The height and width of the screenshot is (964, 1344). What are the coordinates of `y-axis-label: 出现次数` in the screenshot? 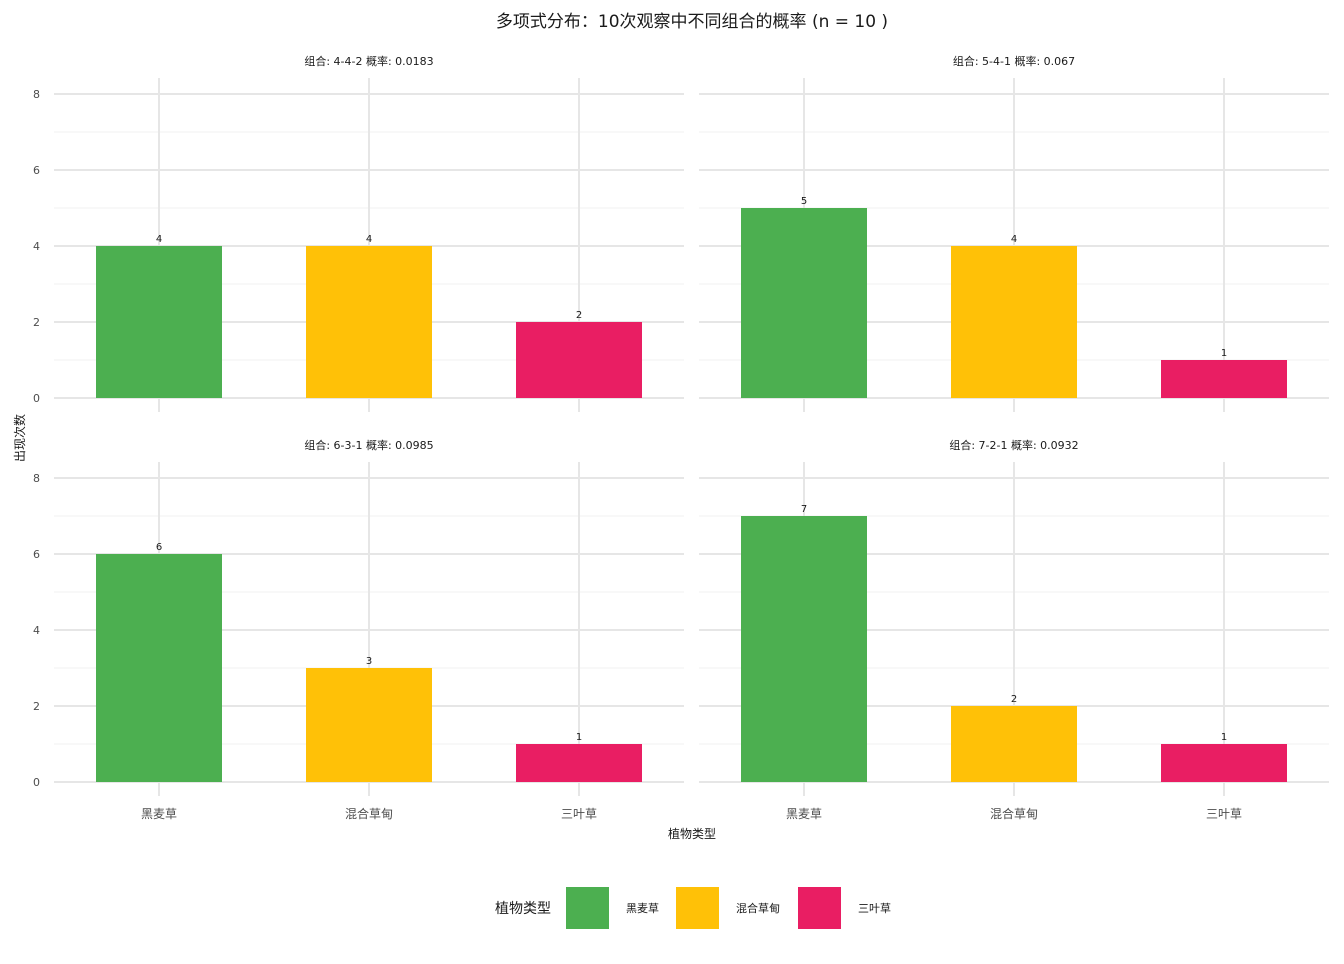 It's located at (19, 438).